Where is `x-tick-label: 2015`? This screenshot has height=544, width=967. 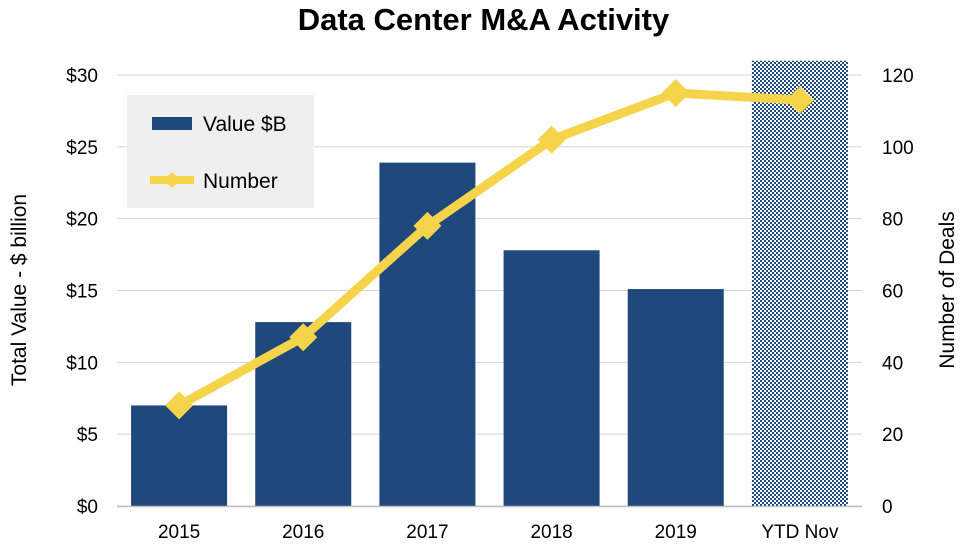
x-tick-label: 2015 is located at coordinates (179, 532).